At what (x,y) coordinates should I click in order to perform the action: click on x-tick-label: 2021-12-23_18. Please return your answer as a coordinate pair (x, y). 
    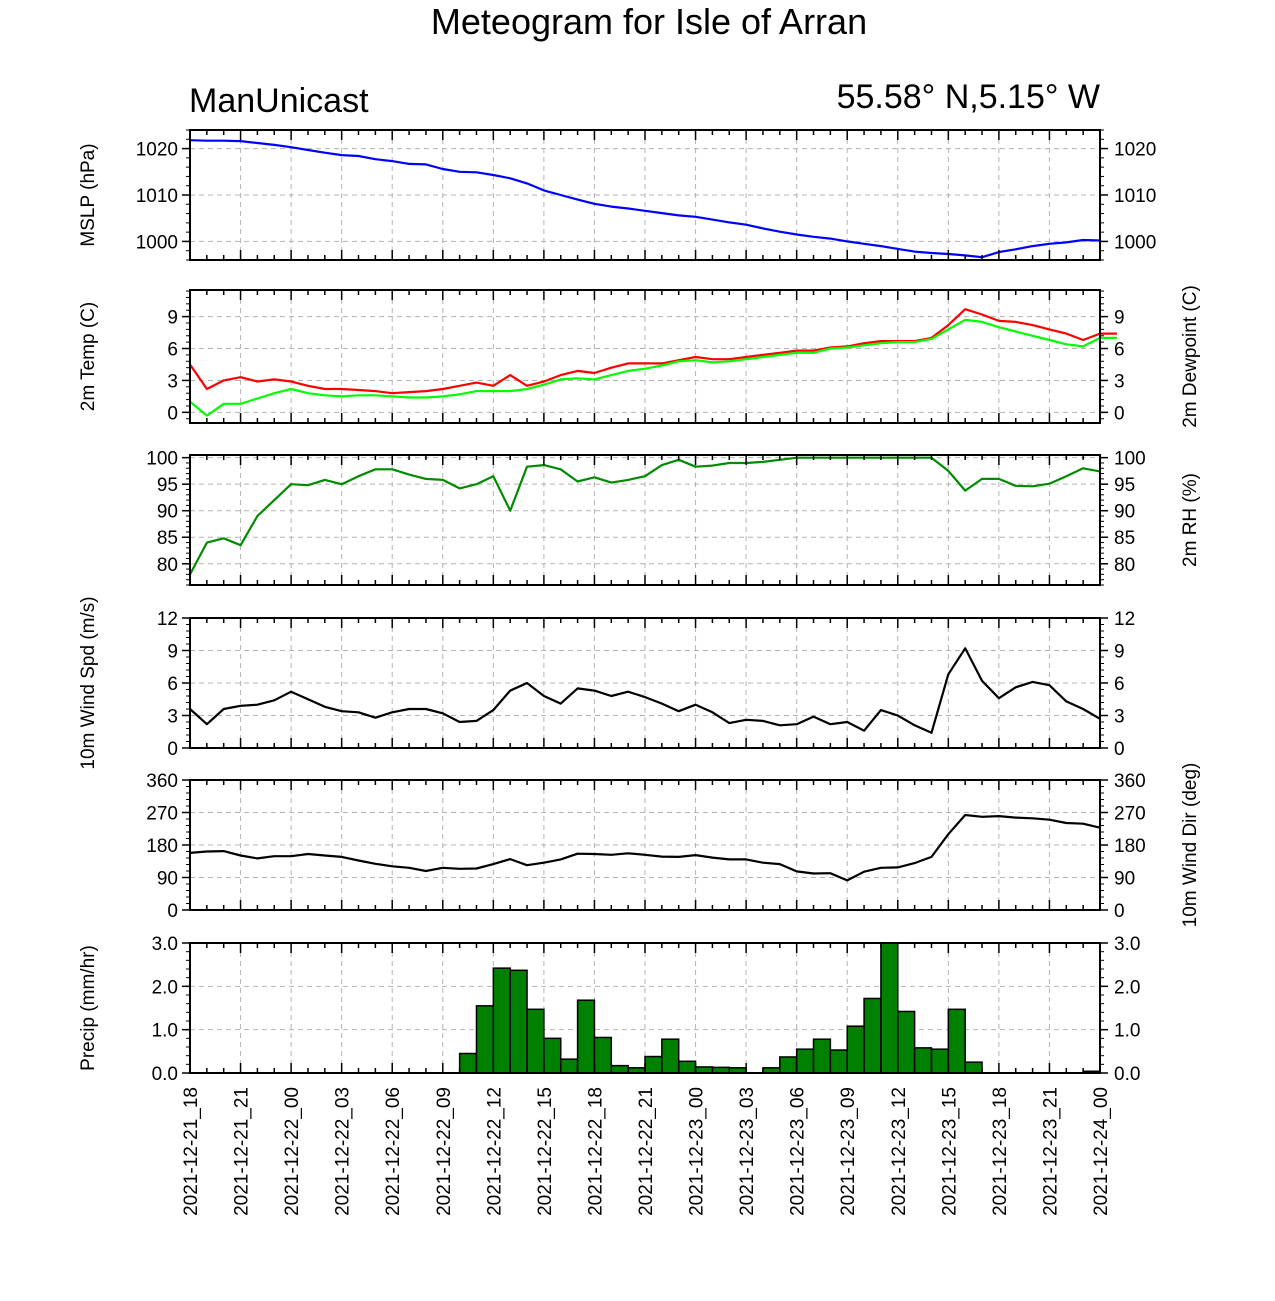
    Looking at the image, I should click on (1000, 1151).